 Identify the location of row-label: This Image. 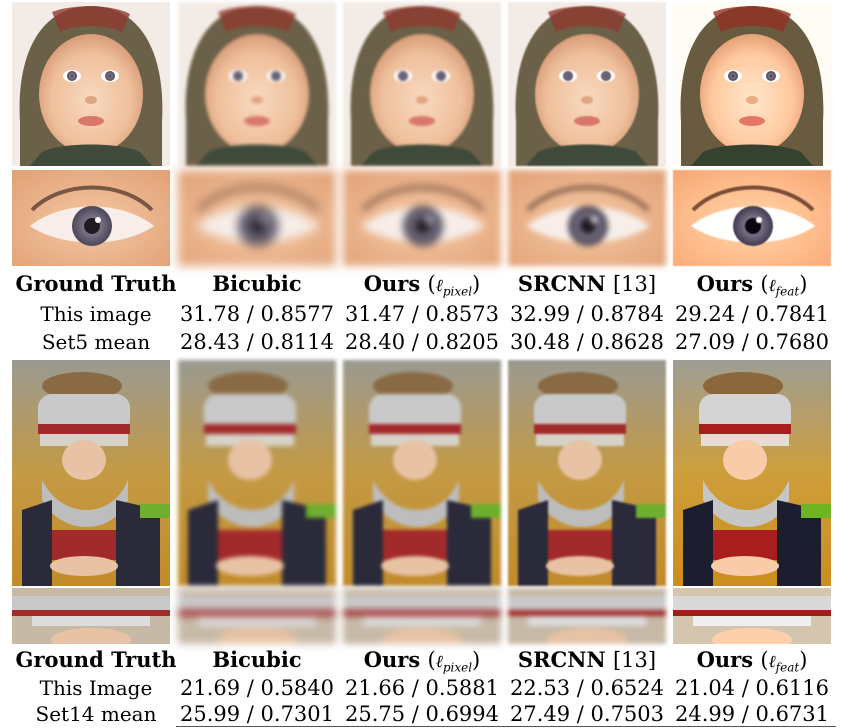
(96, 688).